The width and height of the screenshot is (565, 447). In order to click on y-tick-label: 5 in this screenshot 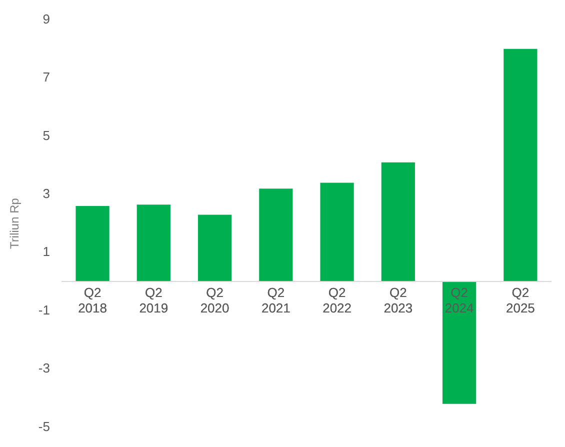, I will do `click(46, 135)`.